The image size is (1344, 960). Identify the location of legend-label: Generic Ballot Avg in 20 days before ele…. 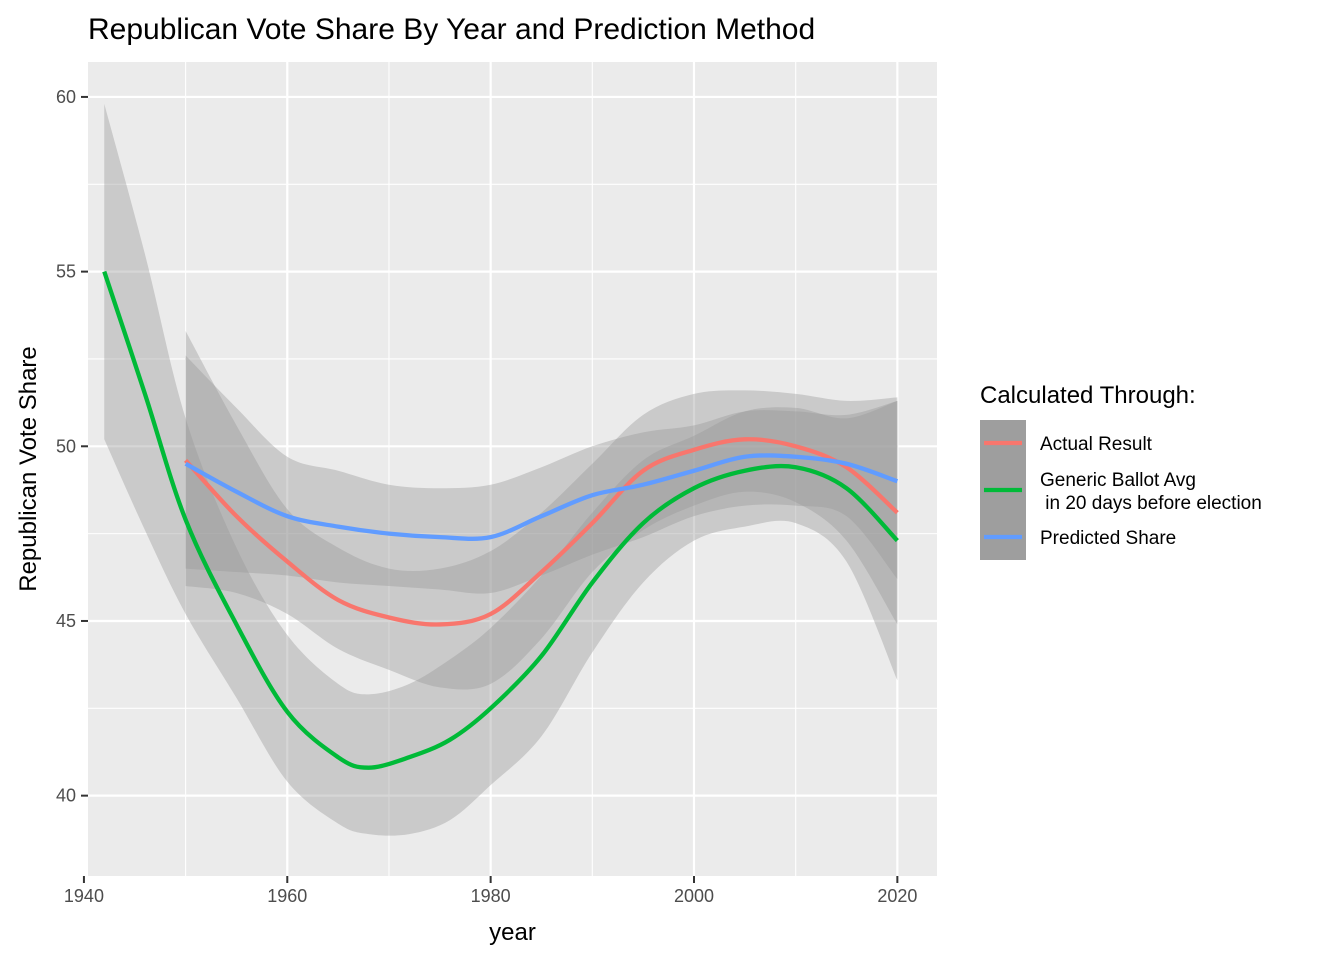
(1151, 492).